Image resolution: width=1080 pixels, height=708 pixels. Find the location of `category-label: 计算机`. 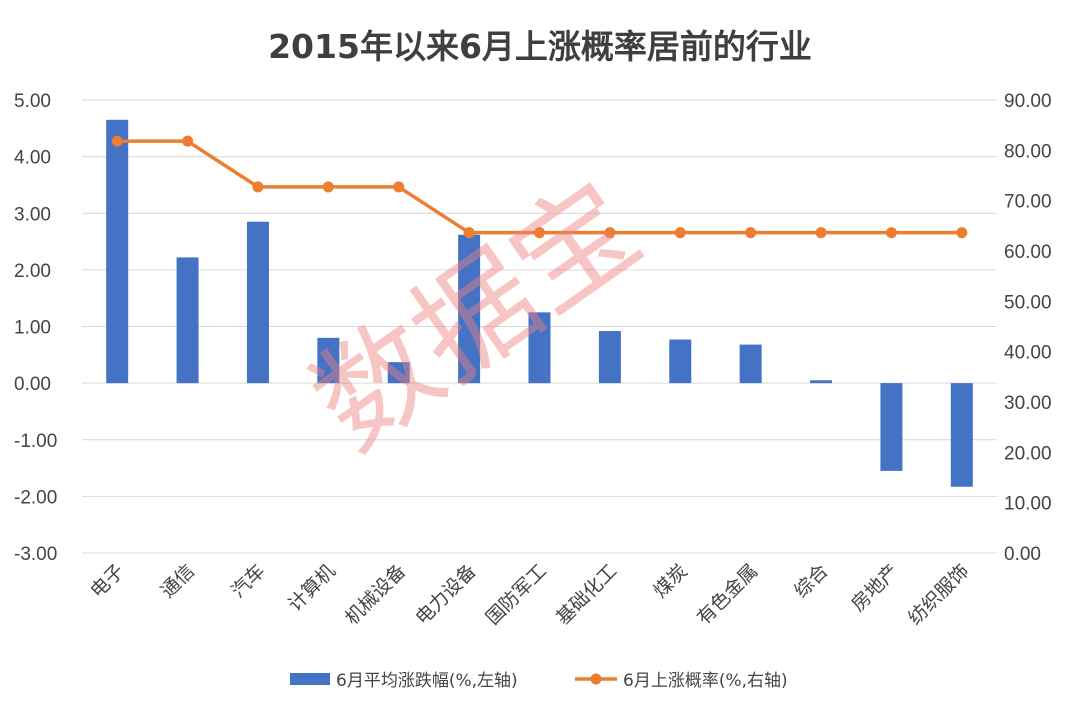

category-label: 计算机 is located at coordinates (312, 588).